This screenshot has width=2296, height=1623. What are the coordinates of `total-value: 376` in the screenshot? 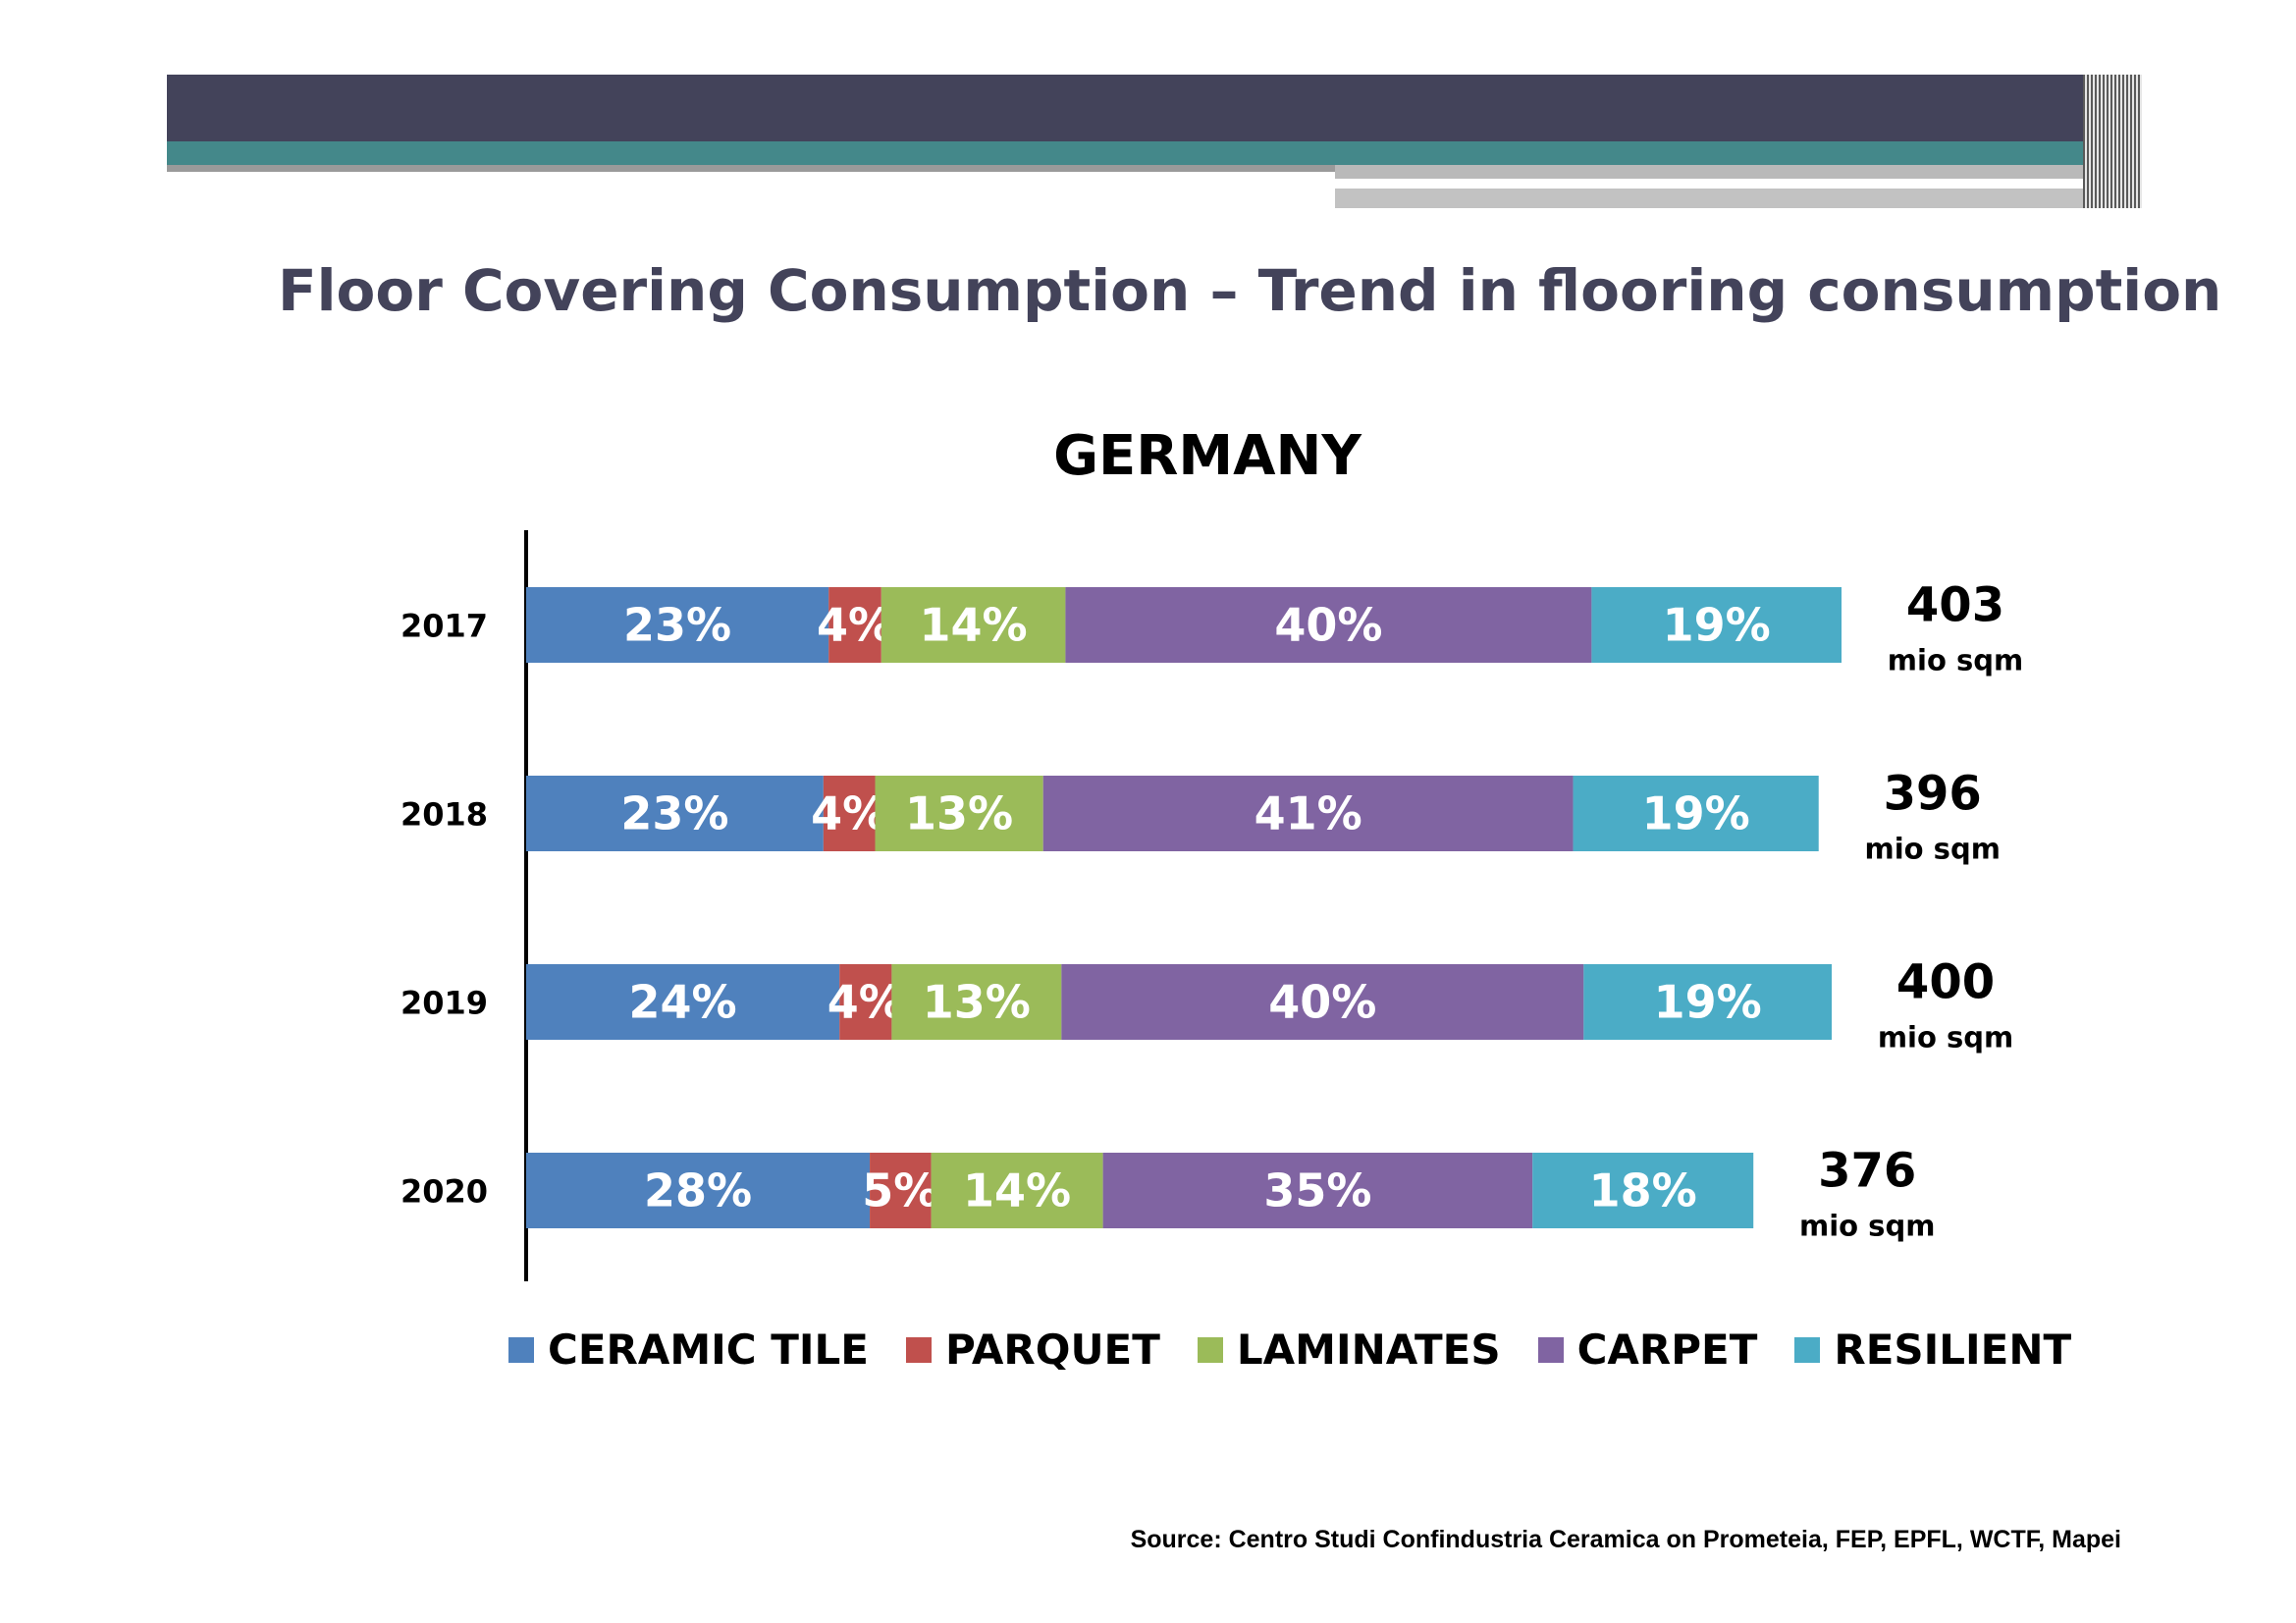 It's located at (1867, 1171).